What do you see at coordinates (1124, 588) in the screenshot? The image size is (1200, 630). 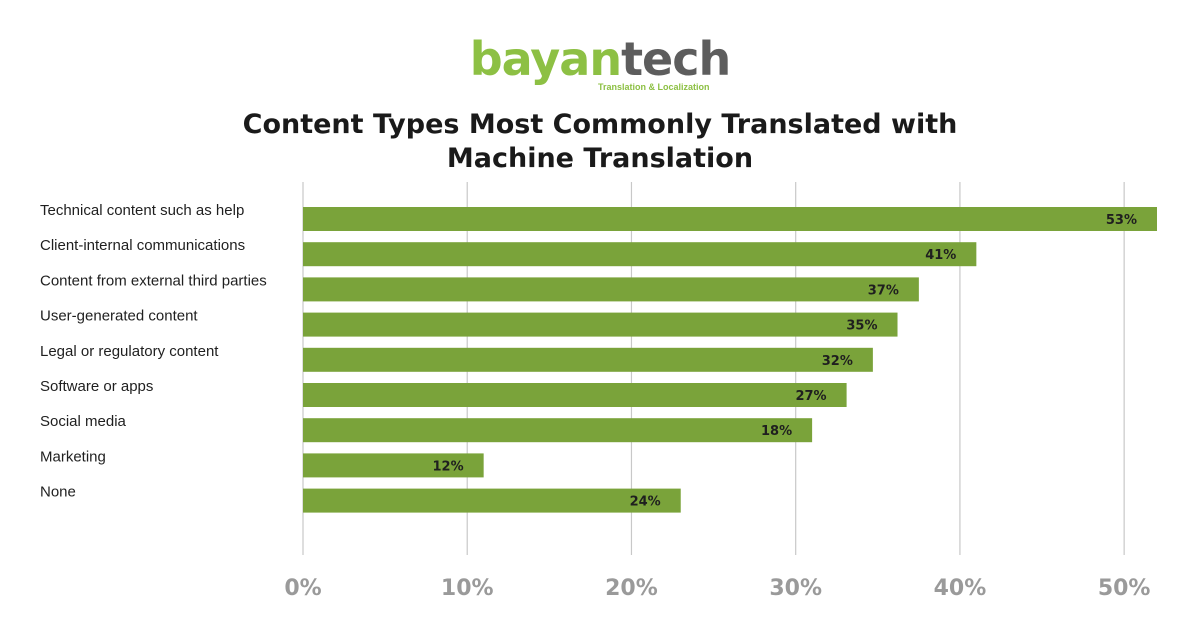 I see `x-tick-label: 50%` at bounding box center [1124, 588].